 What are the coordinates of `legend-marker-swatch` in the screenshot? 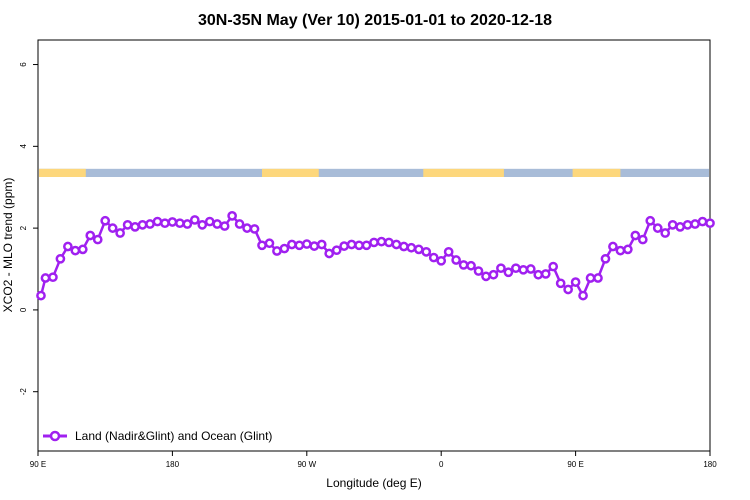 It's located at (55, 436).